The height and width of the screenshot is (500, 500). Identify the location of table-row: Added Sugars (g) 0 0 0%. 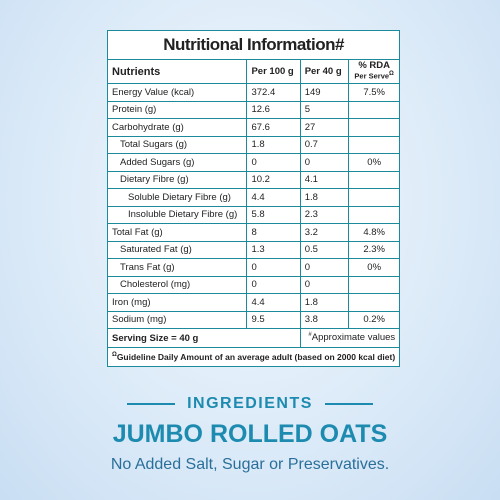
(253, 162).